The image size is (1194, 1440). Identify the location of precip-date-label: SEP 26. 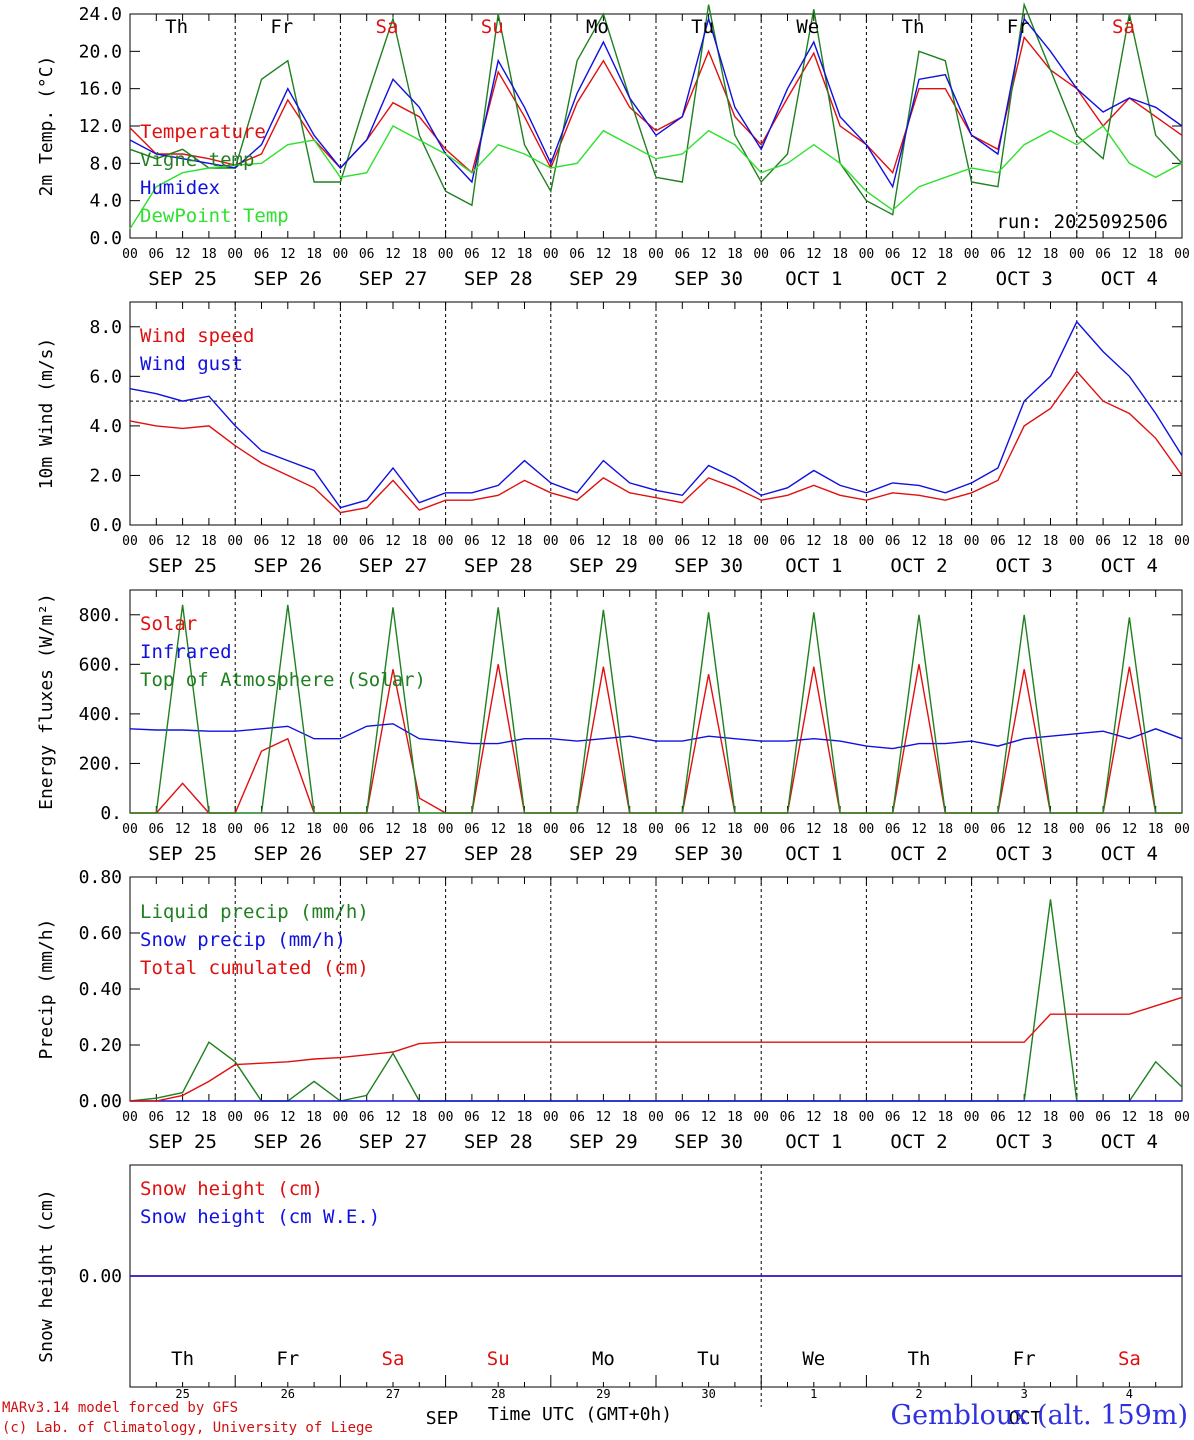
(287, 1142).